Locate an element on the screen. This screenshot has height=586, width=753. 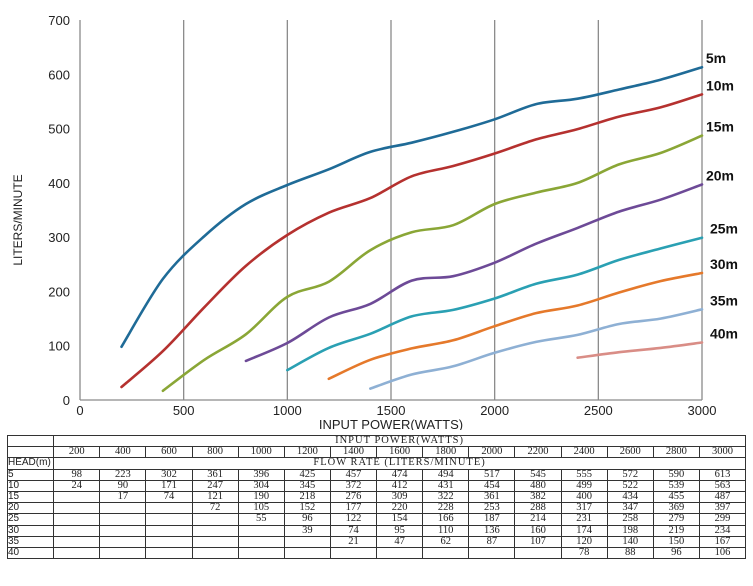
flow-cell: 613 is located at coordinates (722, 474).